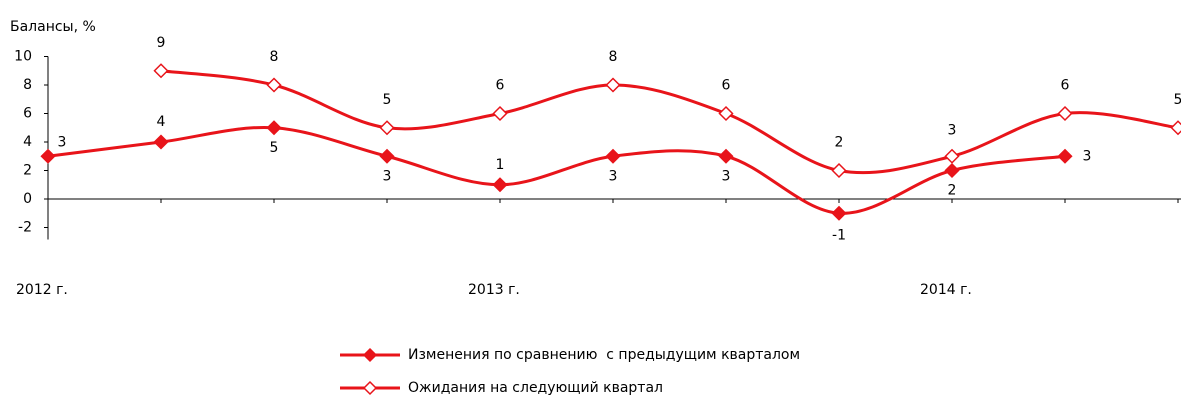 The image size is (1181, 405). I want to click on data-label: 1, so click(500, 165).